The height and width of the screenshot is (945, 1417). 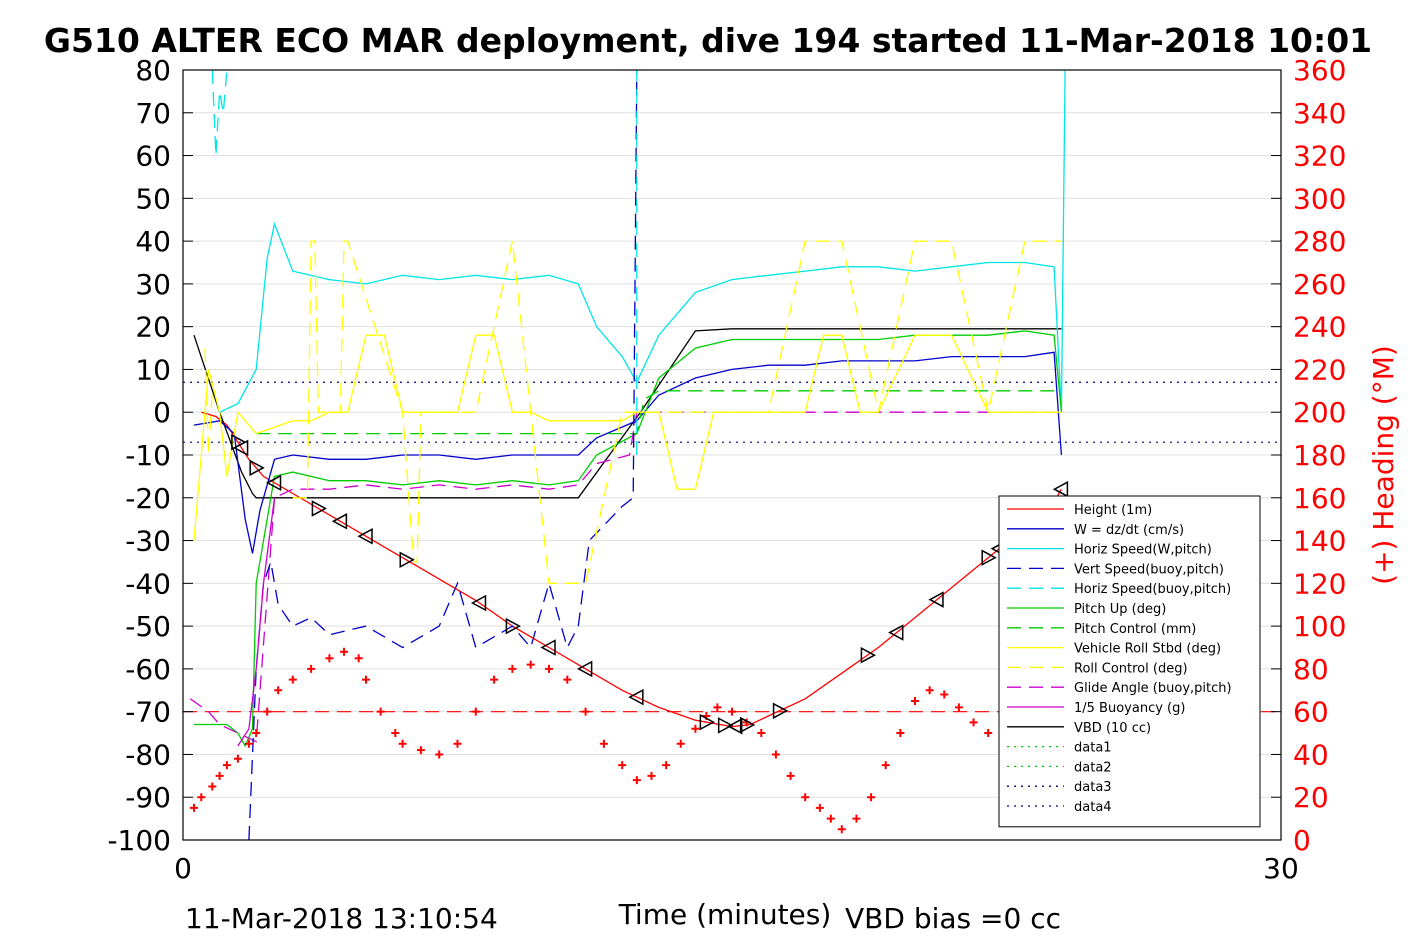 I want to click on legend-entry: Pitch Up (deg), so click(x=1120, y=609).